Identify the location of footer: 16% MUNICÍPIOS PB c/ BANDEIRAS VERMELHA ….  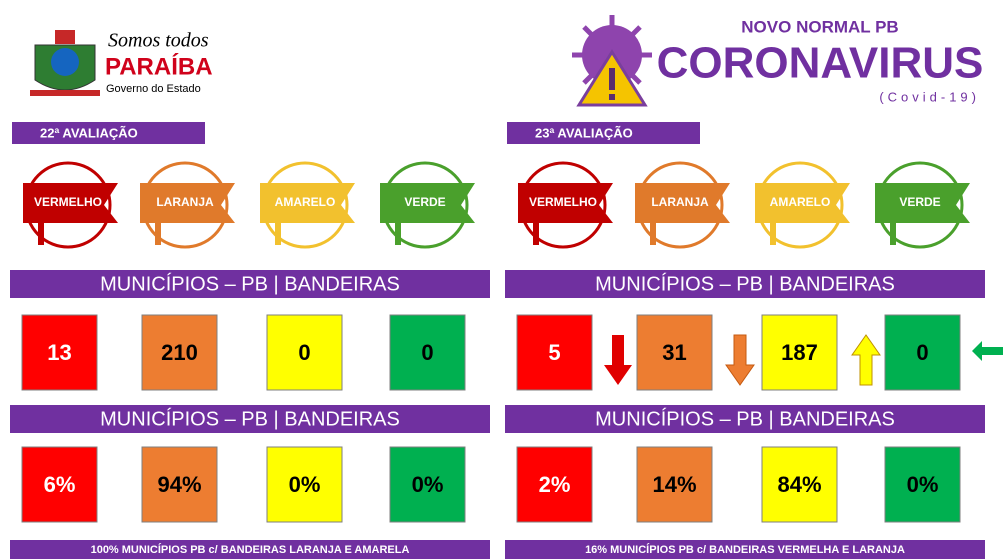
(745, 549).